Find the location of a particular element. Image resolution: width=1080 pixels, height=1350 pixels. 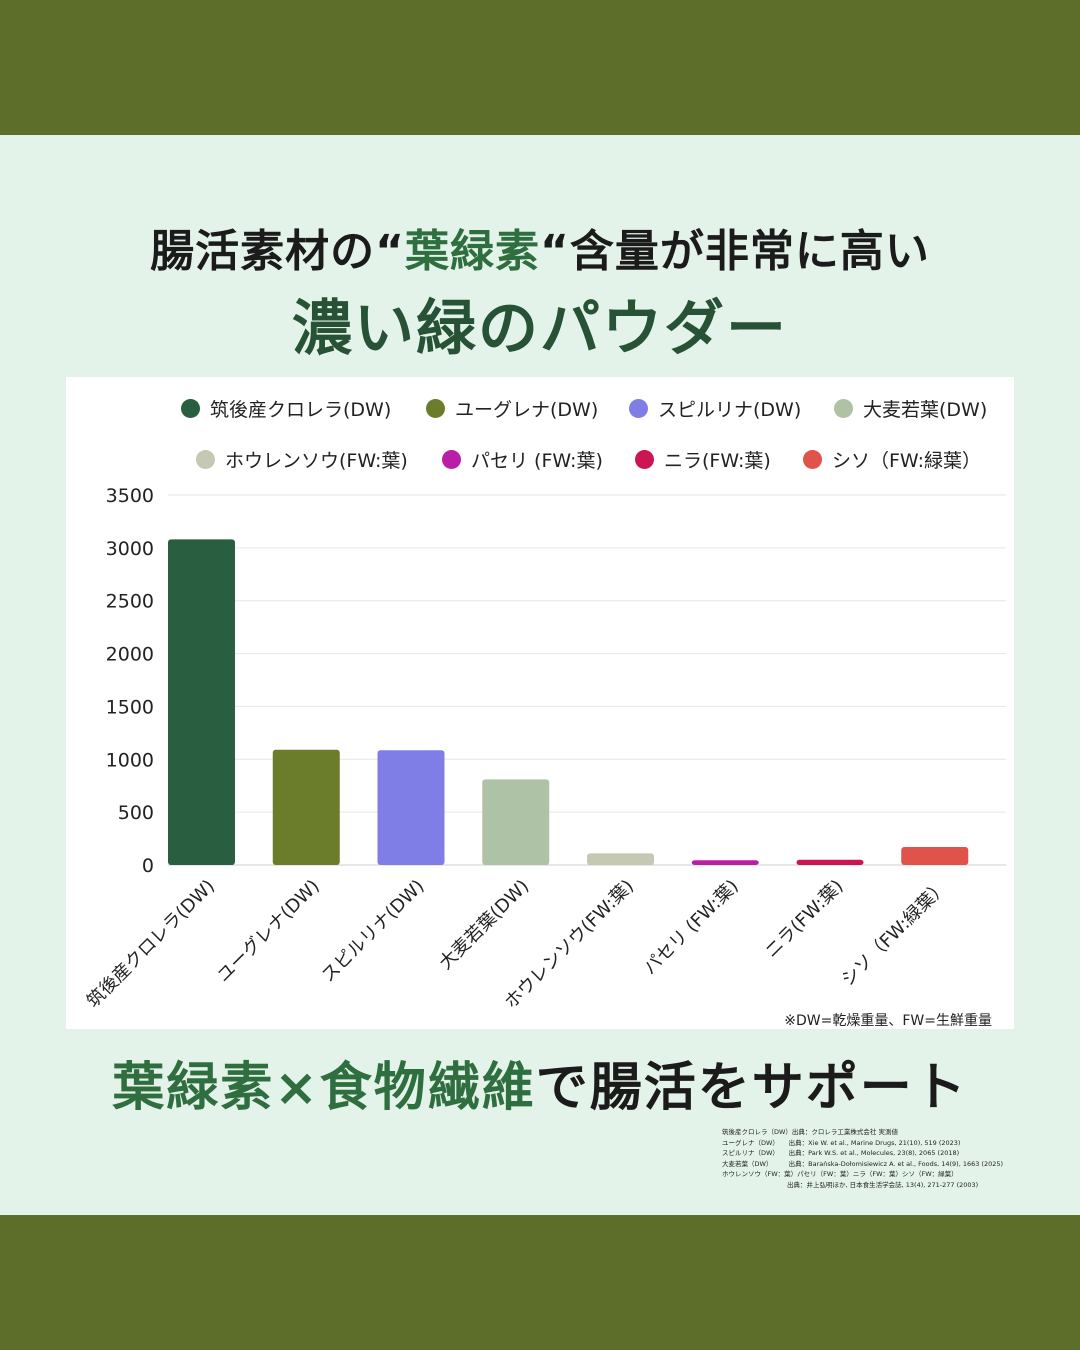

y-tick-label: 3500 is located at coordinates (130, 496).